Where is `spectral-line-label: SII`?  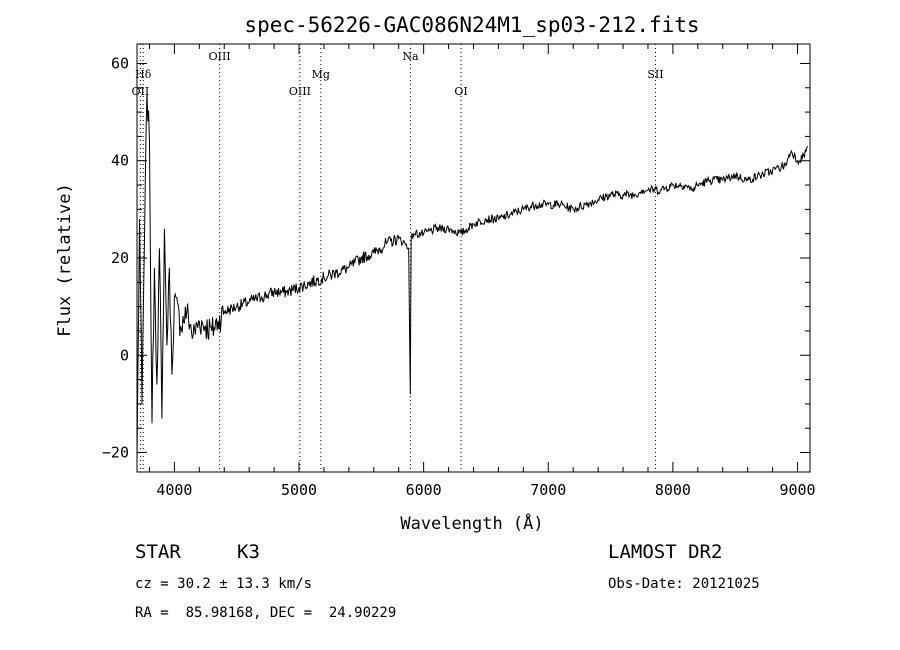
spectral-line-label: SII is located at coordinates (655, 74).